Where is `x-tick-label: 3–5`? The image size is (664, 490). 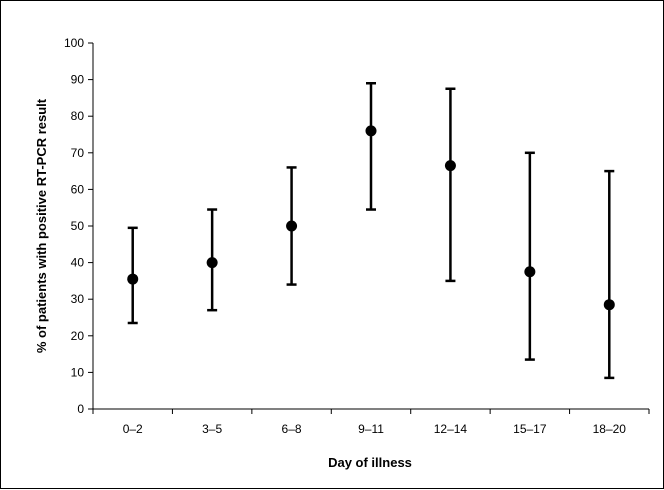
x-tick-label: 3–5 is located at coordinates (212, 429).